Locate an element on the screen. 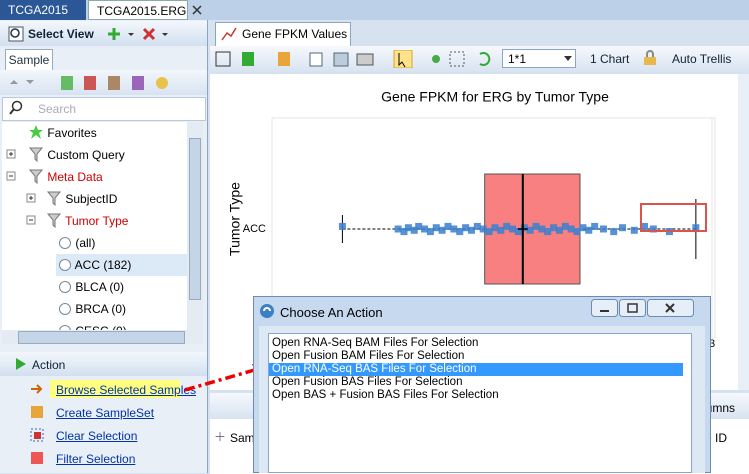  window-buttons is located at coordinates (644, 309).